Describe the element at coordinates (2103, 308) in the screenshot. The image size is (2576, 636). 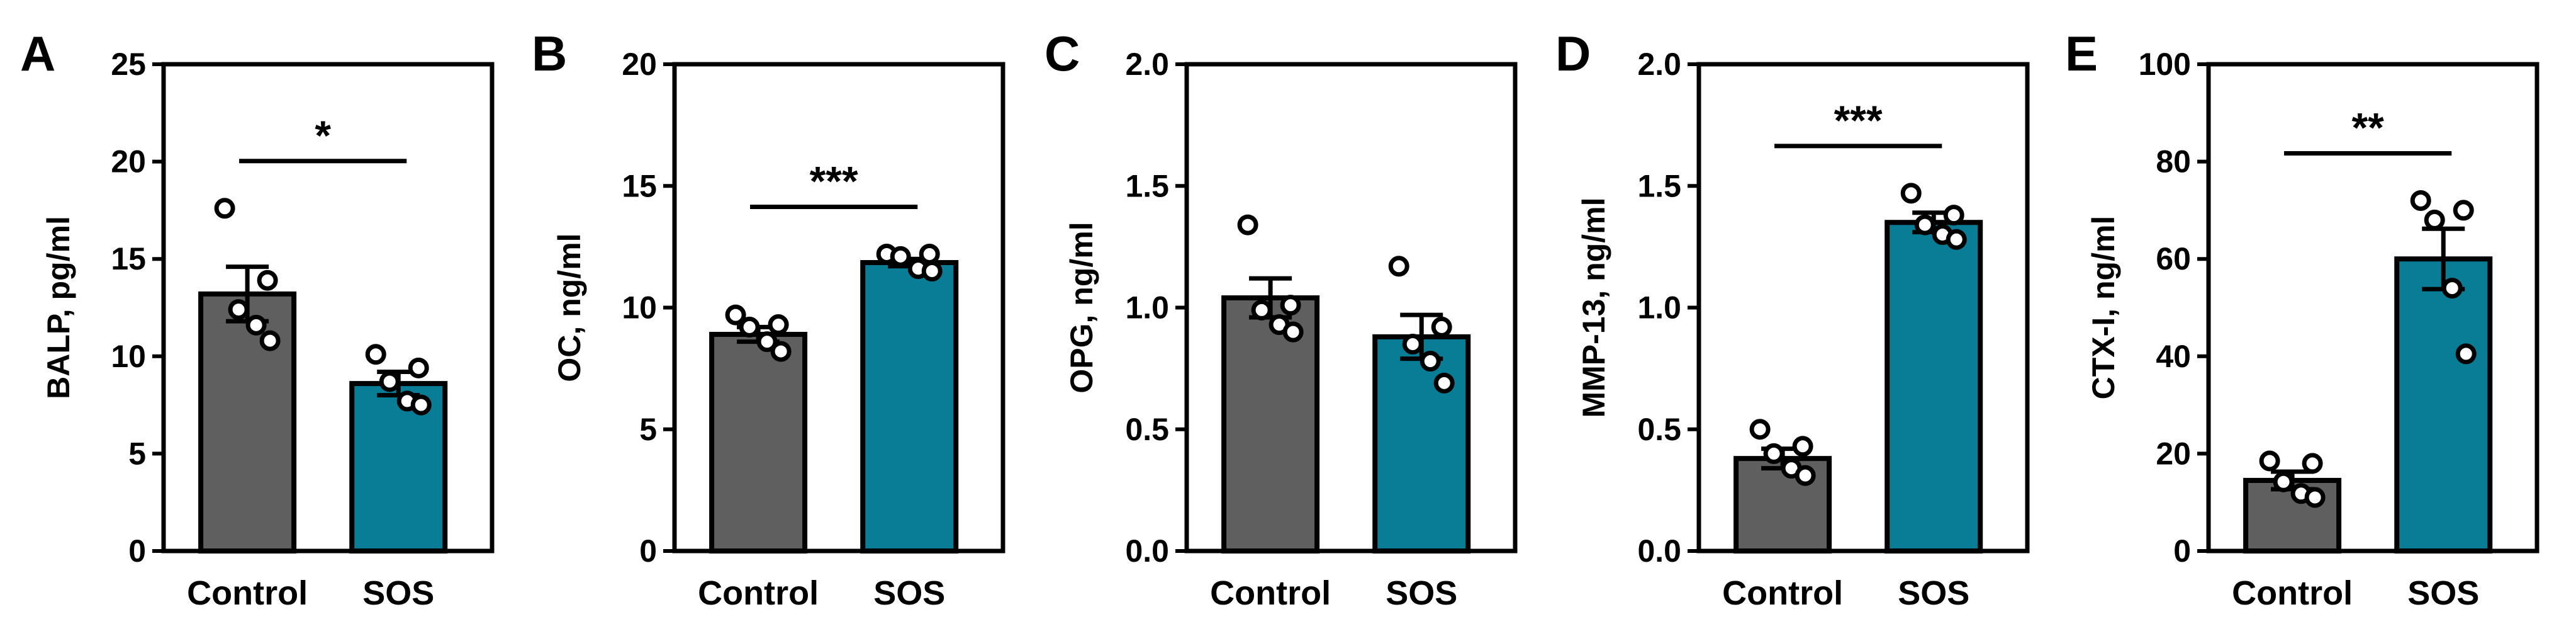
I see `y-axis-title: CTX-I, ng/ml` at that location.